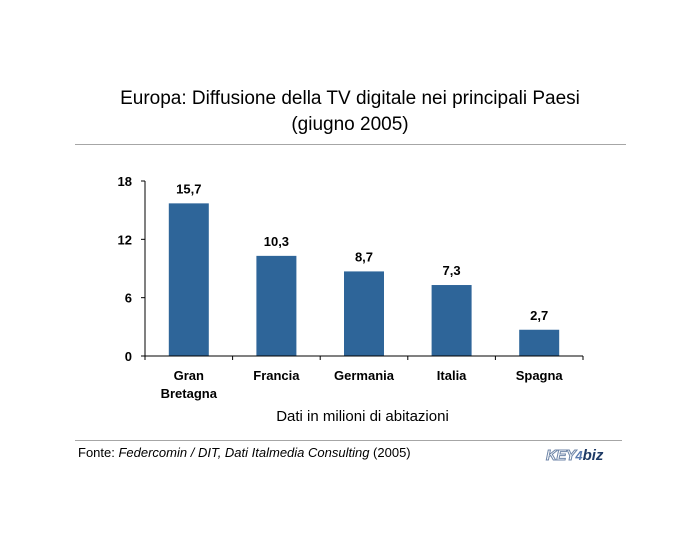 The height and width of the screenshot is (550, 700). I want to click on x-tick-label-line: Francia, so click(276, 375).